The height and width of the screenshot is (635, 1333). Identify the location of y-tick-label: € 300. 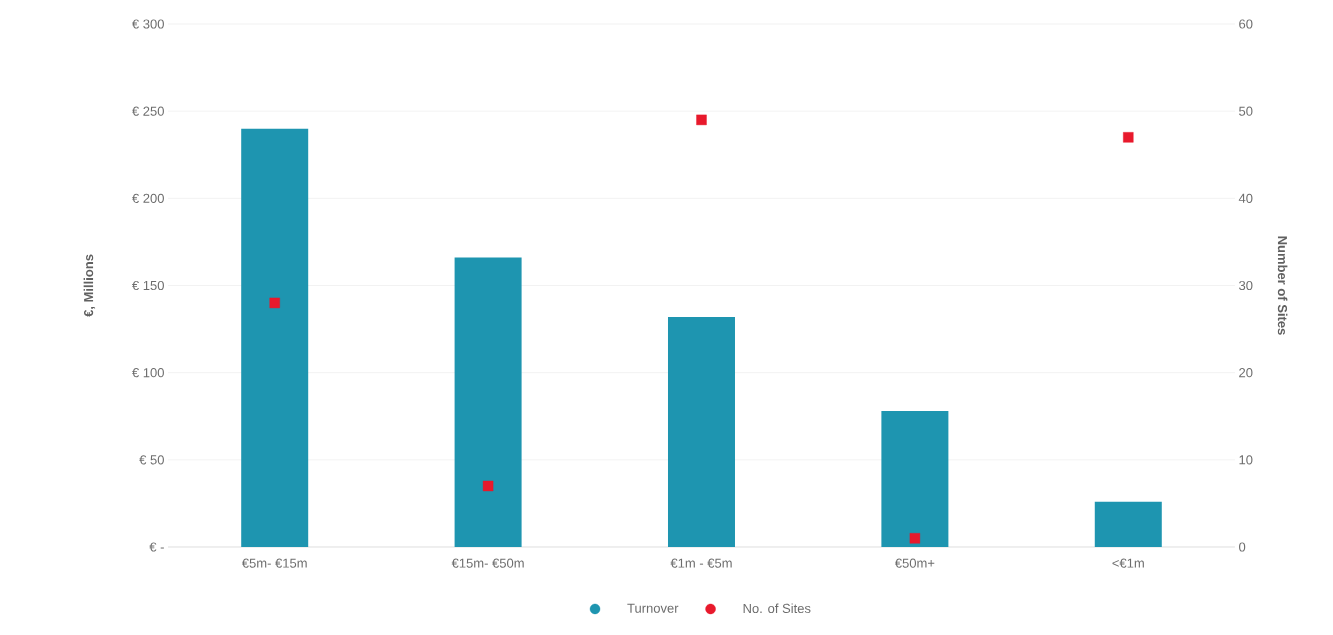
(148, 24).